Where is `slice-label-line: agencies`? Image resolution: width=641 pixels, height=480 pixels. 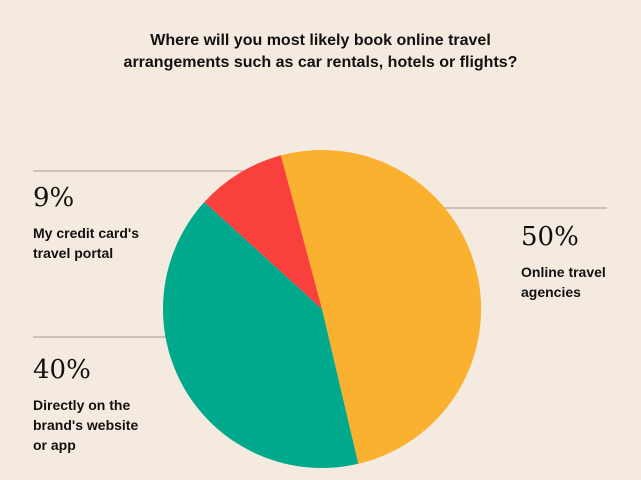 slice-label-line: agencies is located at coordinates (551, 292).